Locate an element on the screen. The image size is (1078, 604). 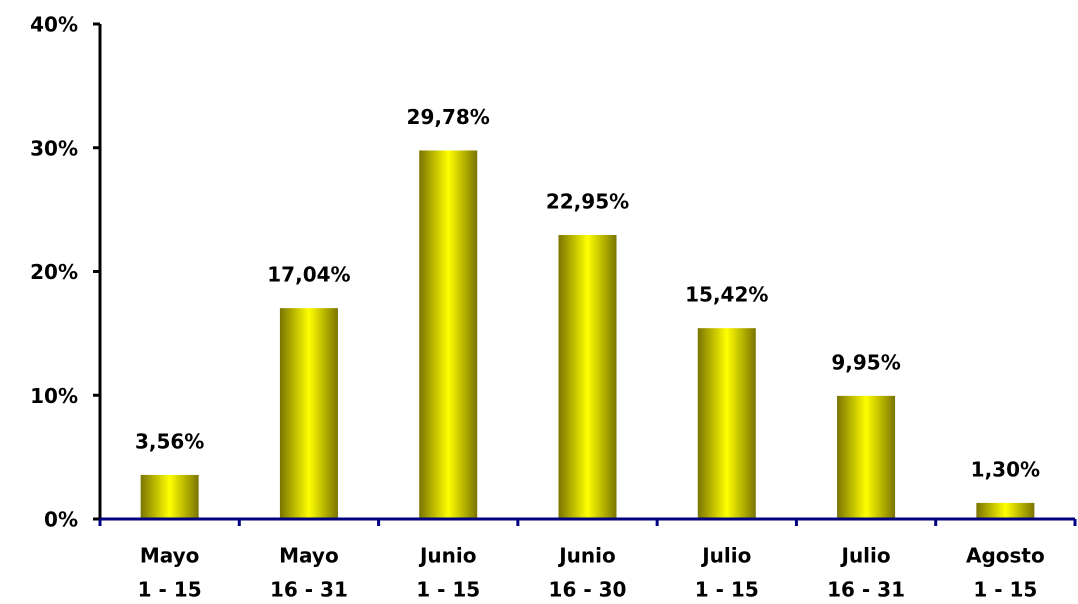
value-label: 9,95% is located at coordinates (865, 362).